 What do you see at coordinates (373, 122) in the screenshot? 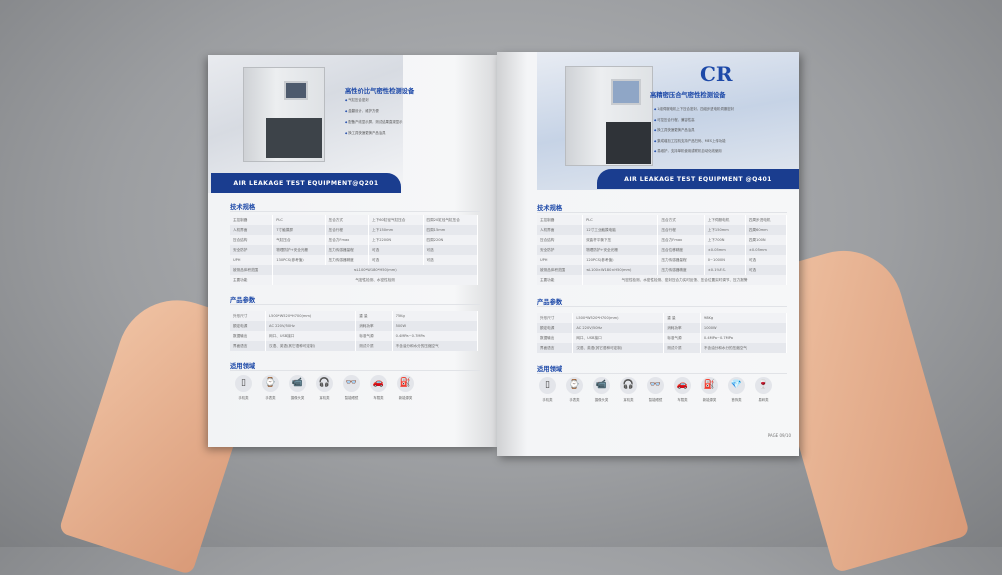
I see `feature-item: 配备产线显示屏，测试结果直观显示` at bounding box center [373, 122].